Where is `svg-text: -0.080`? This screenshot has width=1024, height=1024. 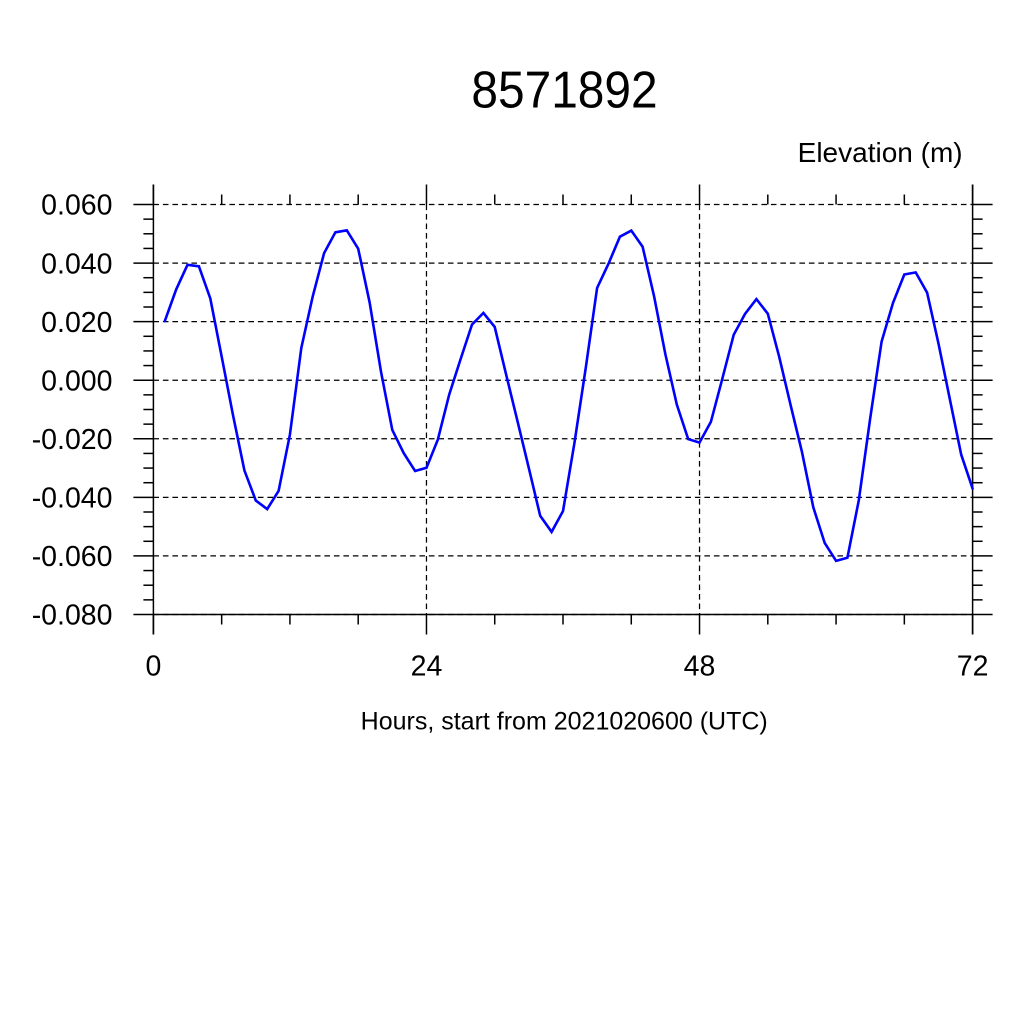 svg-text: -0.080 is located at coordinates (72, 616).